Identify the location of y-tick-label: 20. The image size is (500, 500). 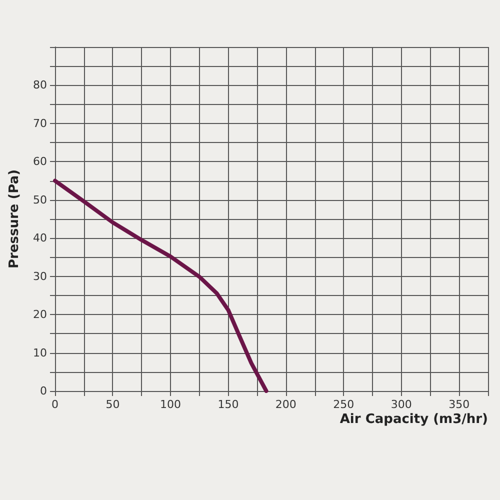
(40, 315).